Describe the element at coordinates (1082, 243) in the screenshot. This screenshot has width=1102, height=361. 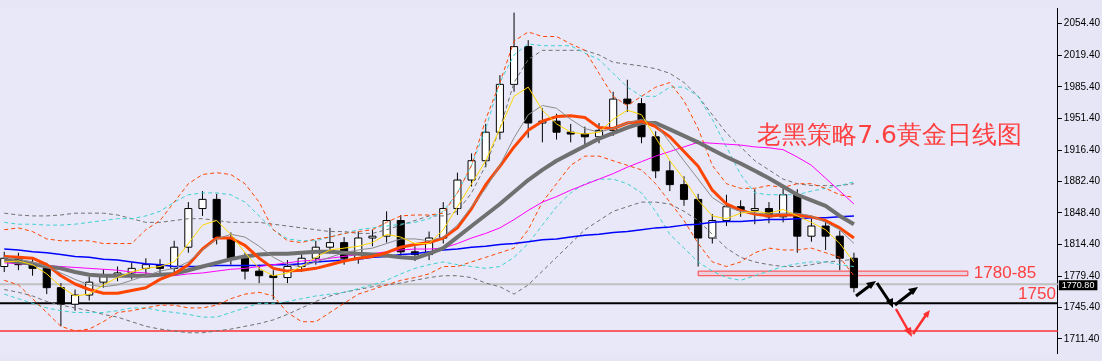
I see `y-tick-label: 1814.40` at that location.